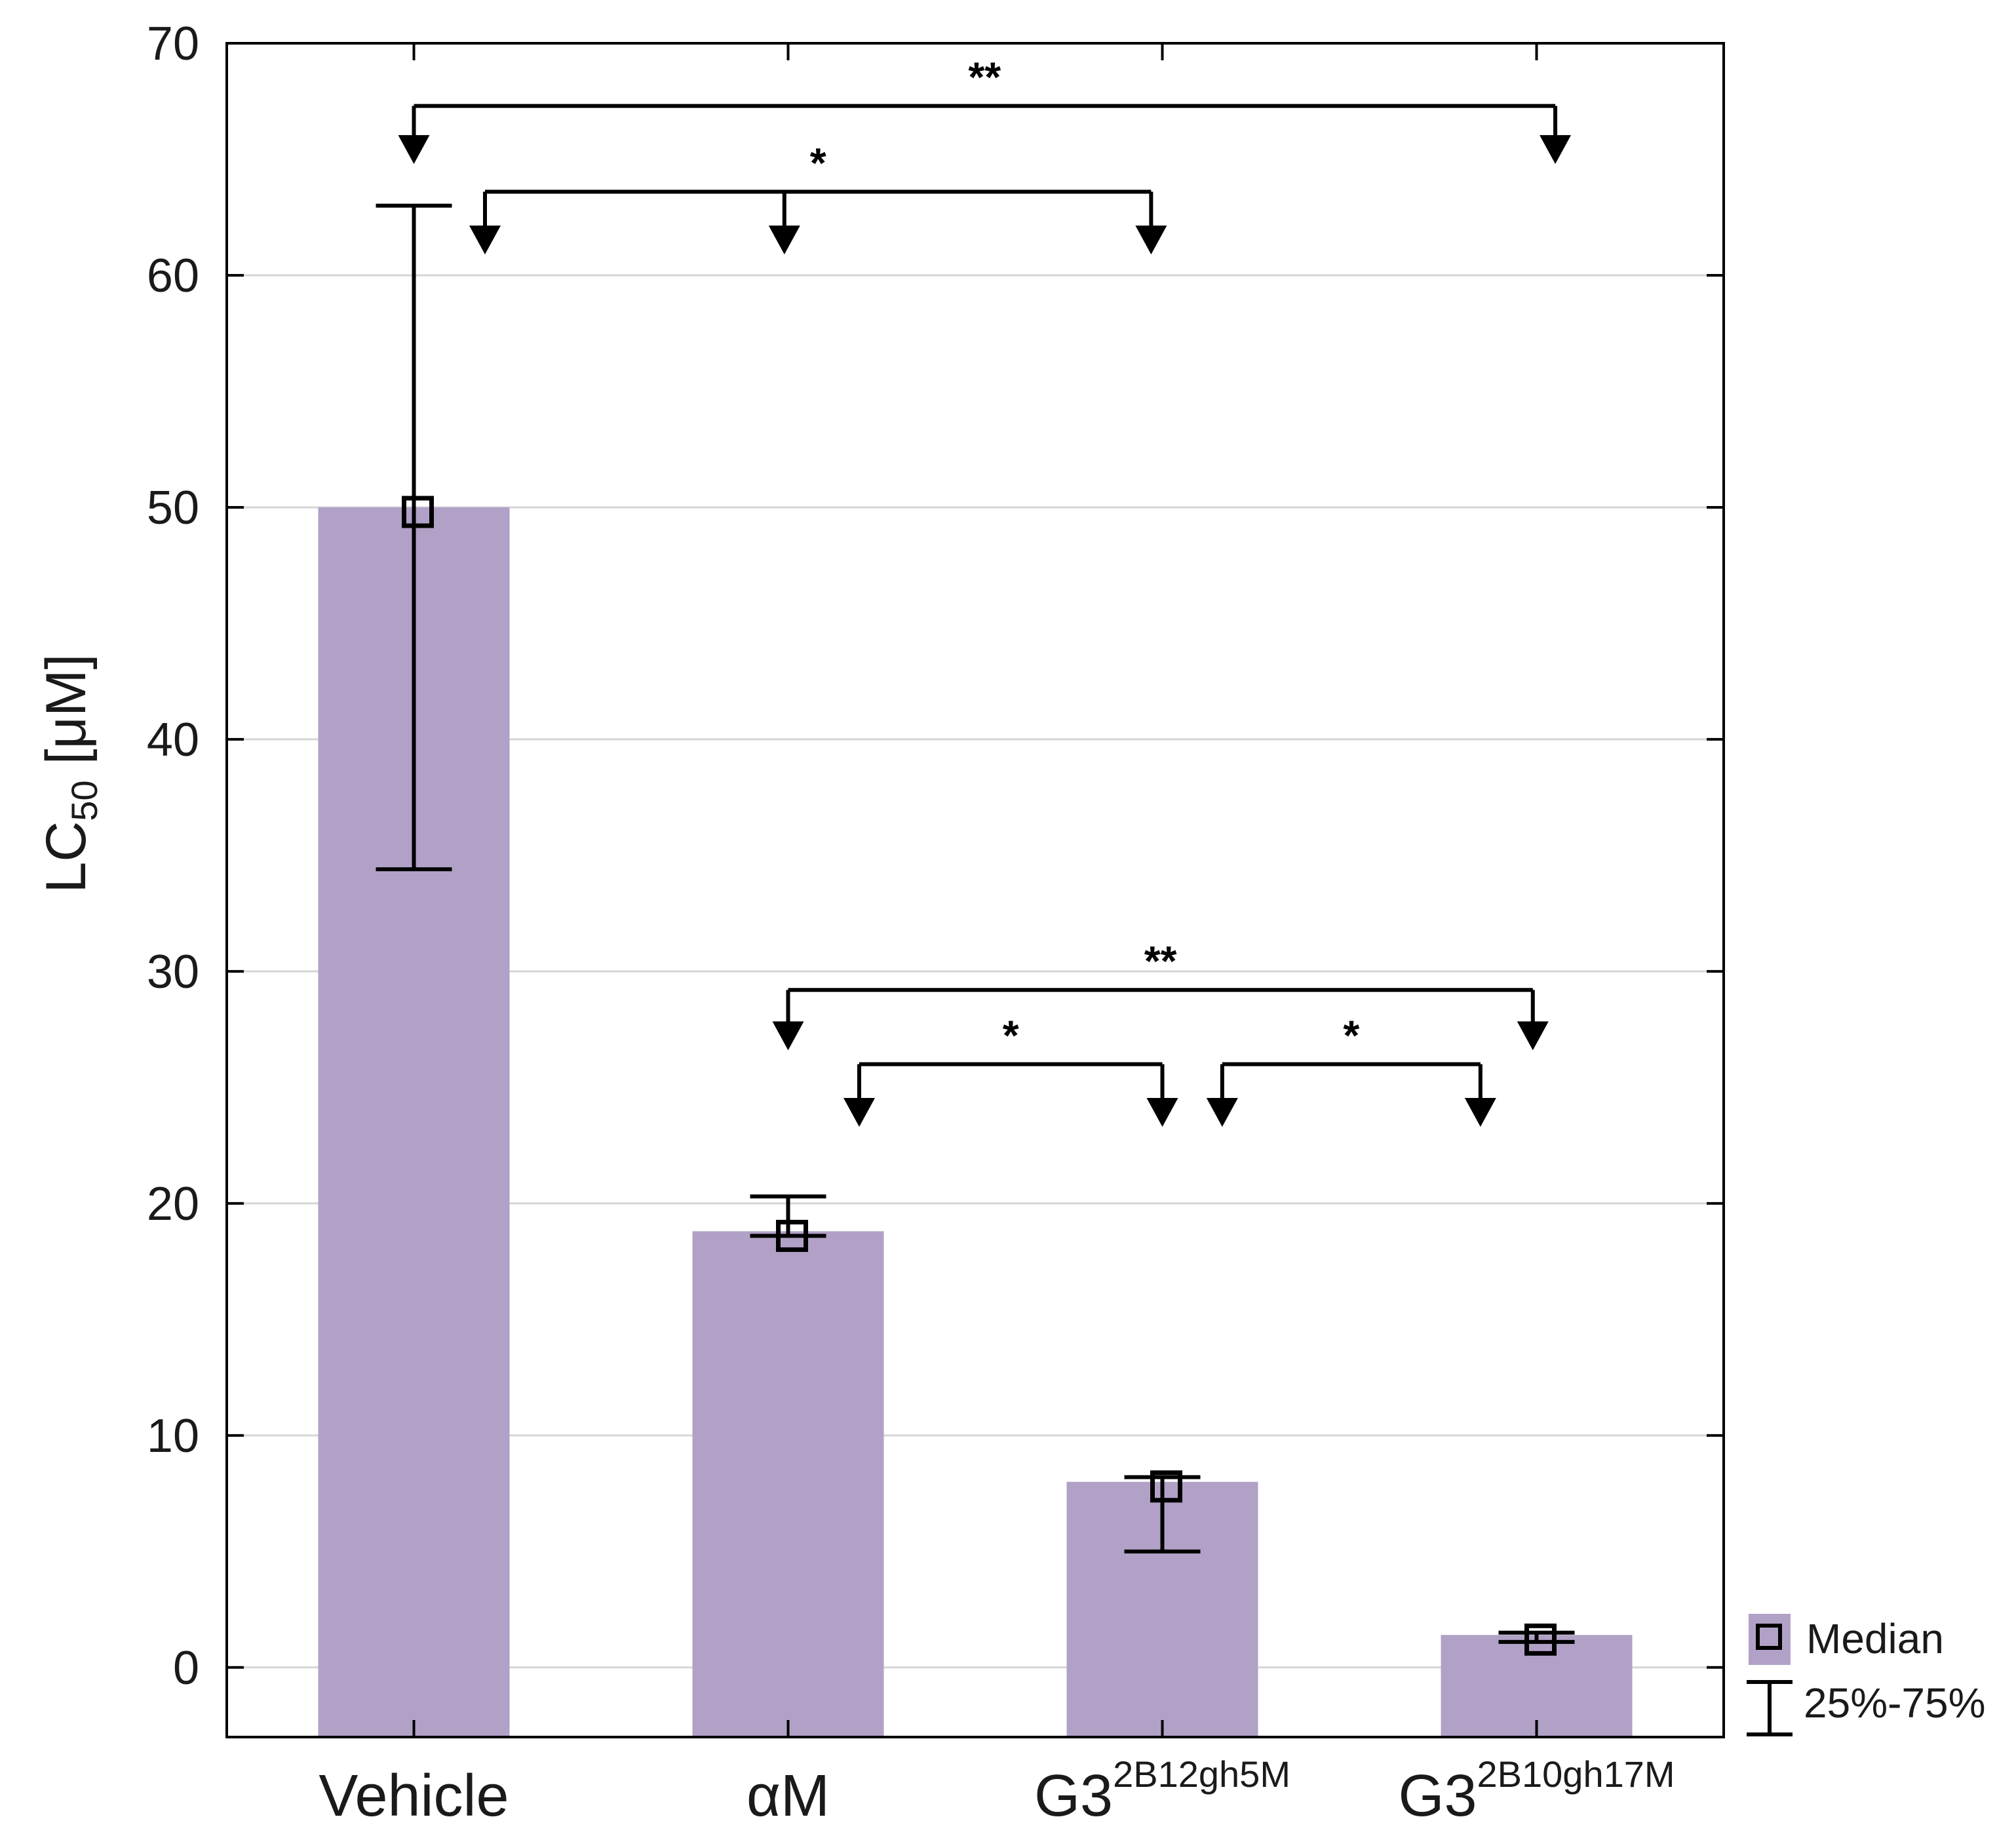 This screenshot has width=2016, height=1838. I want to click on y-axis-title-subscript: 50, so click(84, 800).